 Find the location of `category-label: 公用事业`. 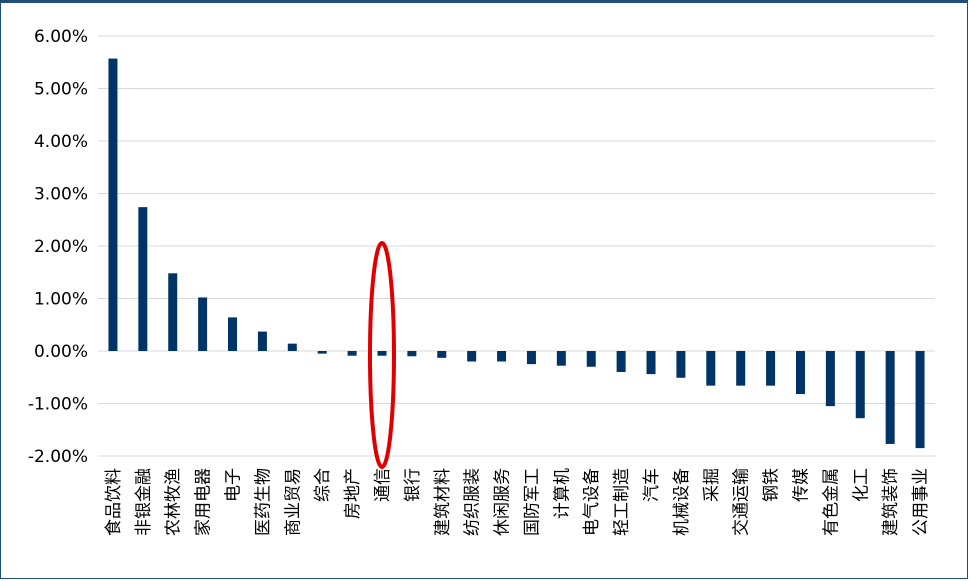

category-label: 公用事业 is located at coordinates (921, 502).